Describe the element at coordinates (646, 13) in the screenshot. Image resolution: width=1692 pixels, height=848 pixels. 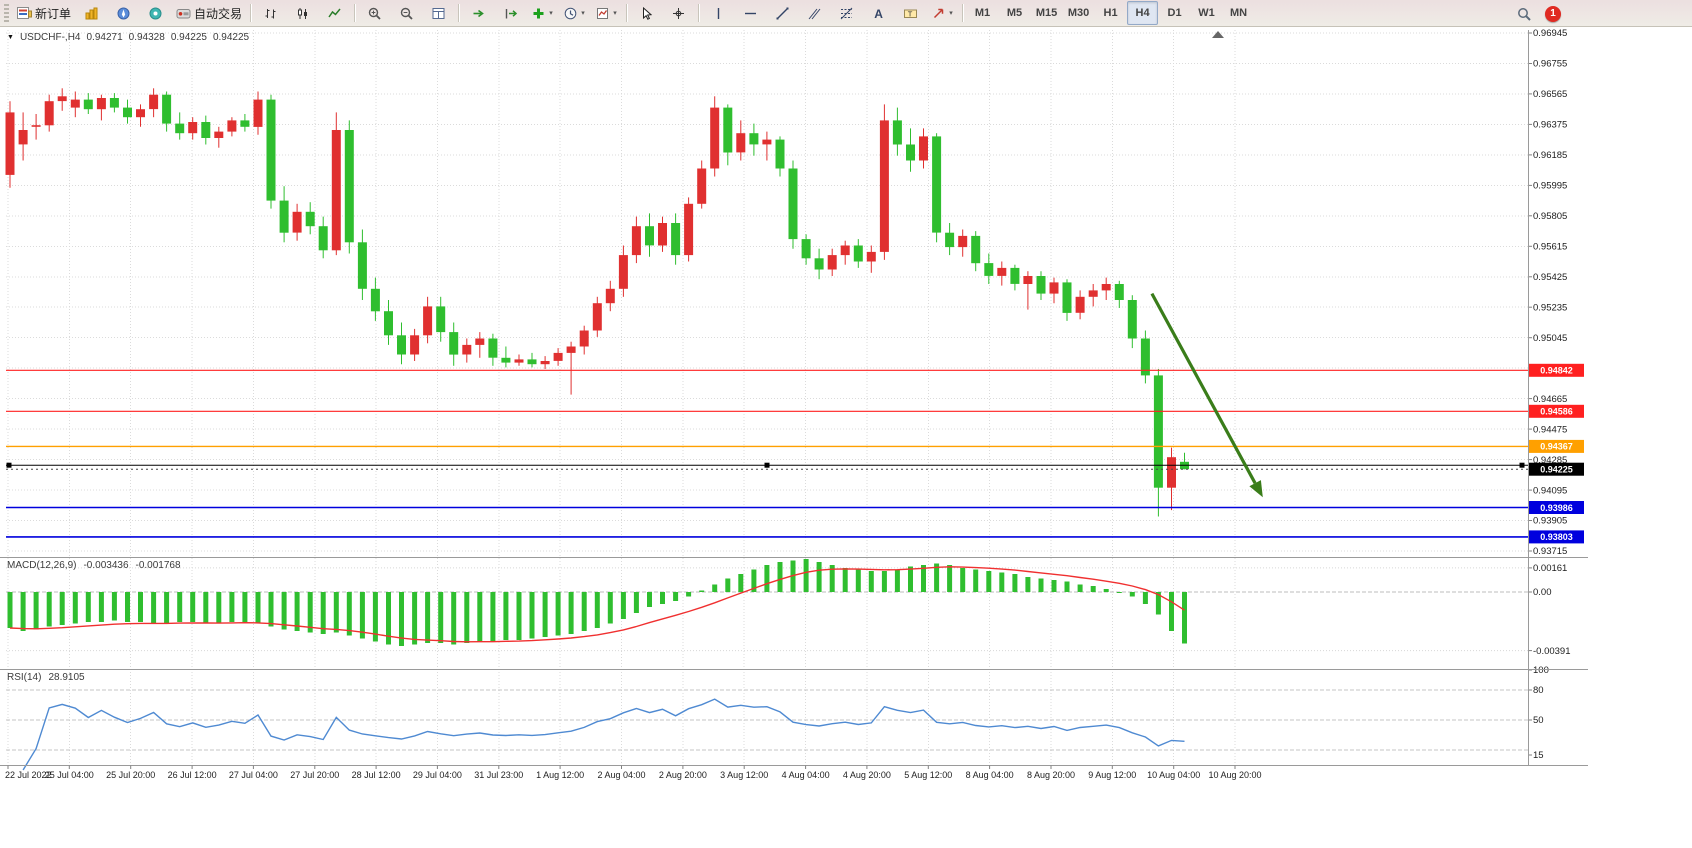
I see `cursor-button` at that location.